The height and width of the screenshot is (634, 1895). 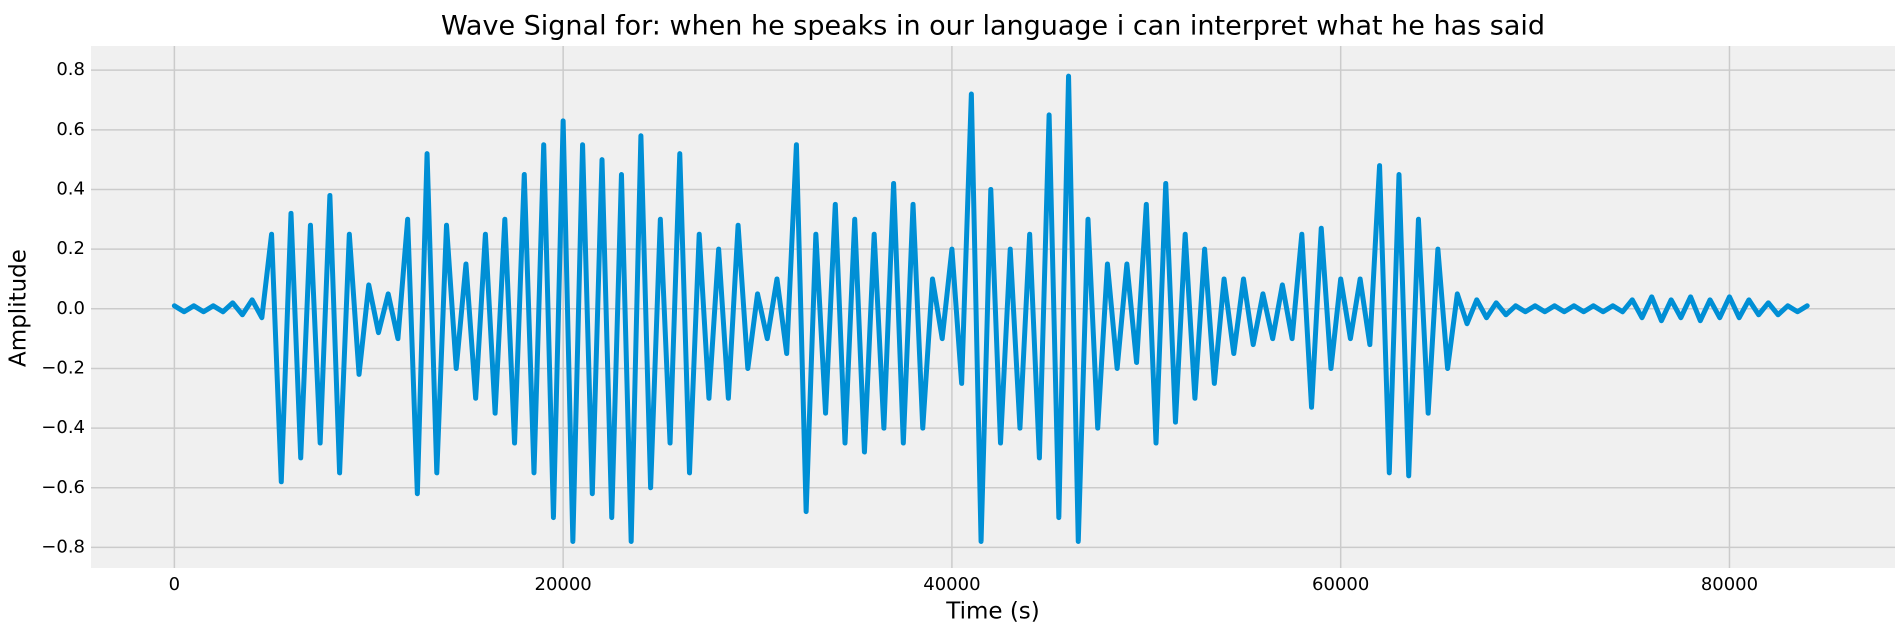 I want to click on y-tick-label: 0.8, so click(x=70, y=69).